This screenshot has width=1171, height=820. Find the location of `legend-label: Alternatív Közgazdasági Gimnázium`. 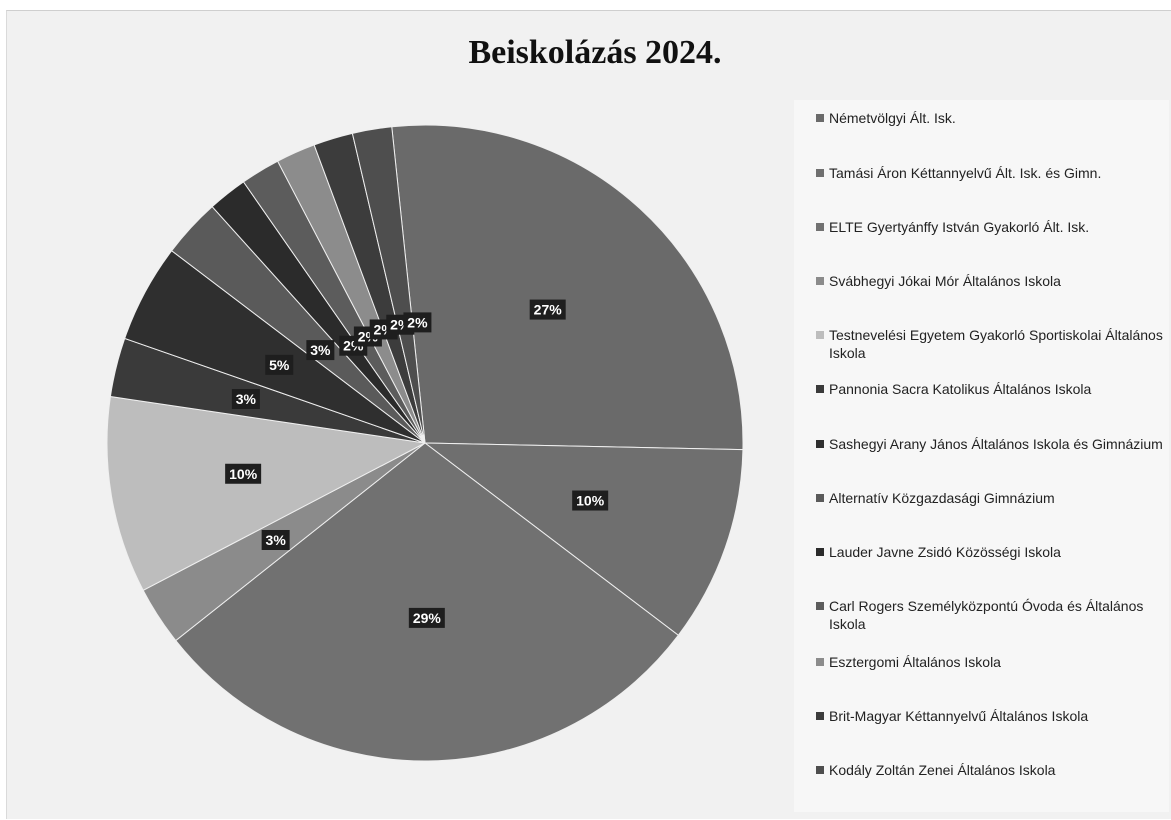

legend-label: Alternatív Közgazdasági Gimnázium is located at coordinates (942, 498).